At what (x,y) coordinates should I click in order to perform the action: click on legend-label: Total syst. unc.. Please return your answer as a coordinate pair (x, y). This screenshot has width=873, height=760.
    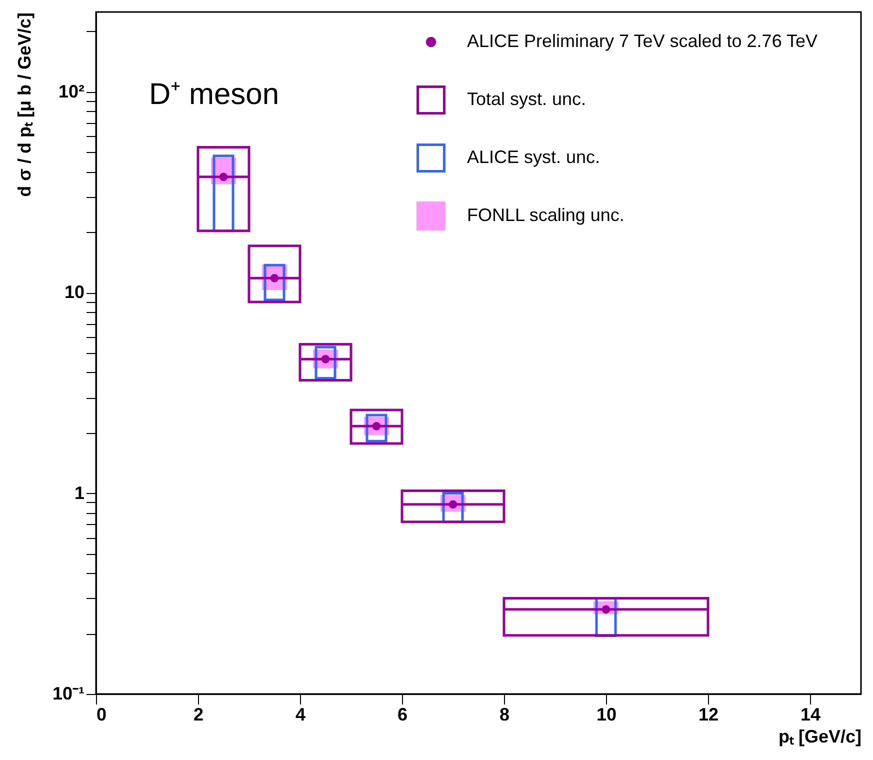
    Looking at the image, I should click on (526, 99).